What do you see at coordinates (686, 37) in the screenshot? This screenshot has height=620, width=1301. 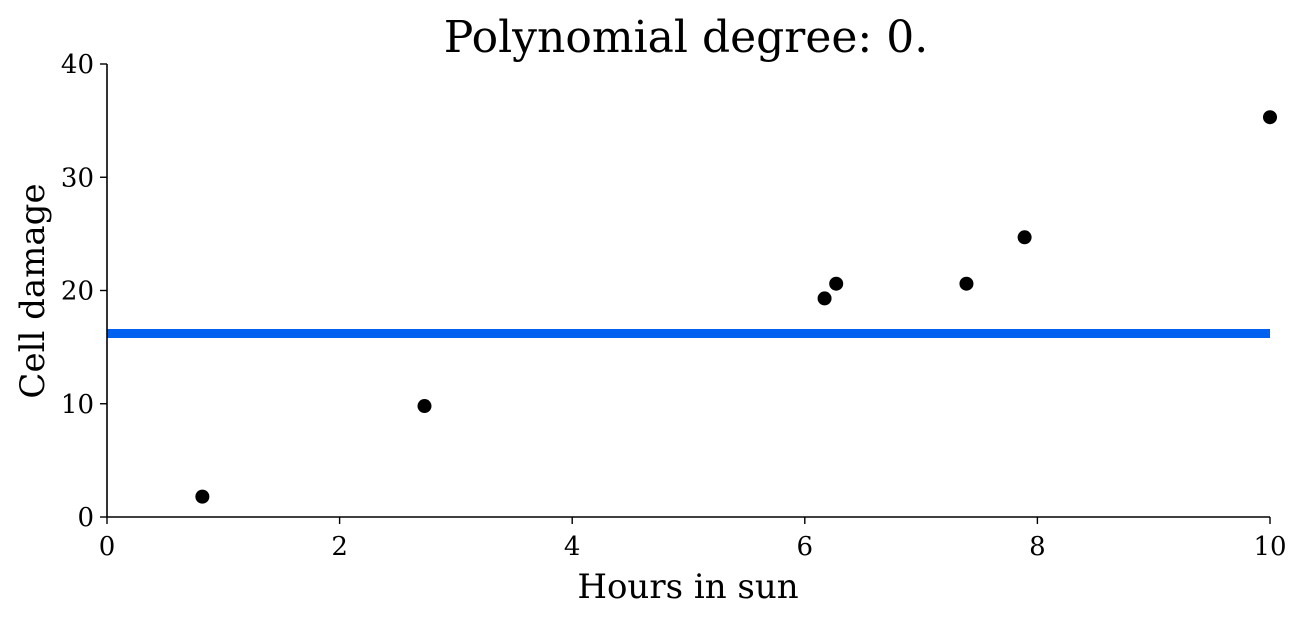 I see `chart-title: Polynomial degree: 0.` at bounding box center [686, 37].